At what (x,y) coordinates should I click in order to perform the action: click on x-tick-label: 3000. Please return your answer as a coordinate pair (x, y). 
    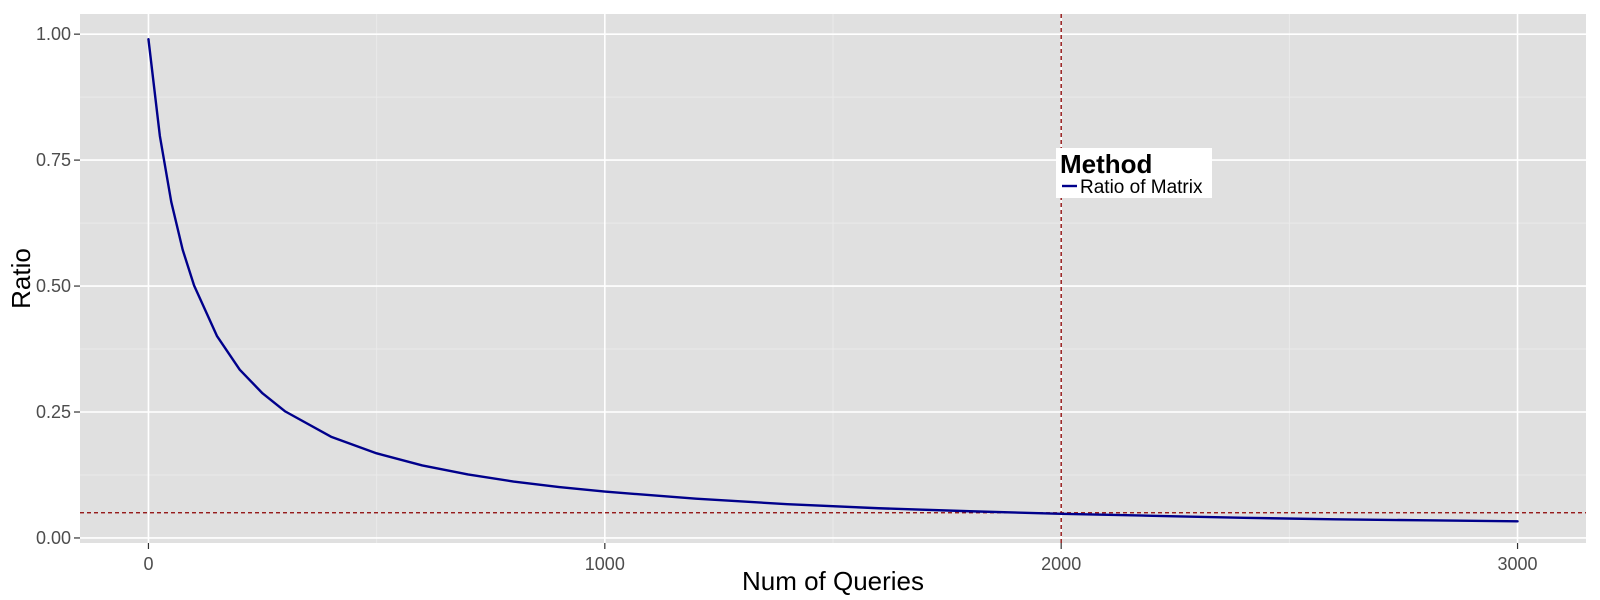
    Looking at the image, I should click on (1518, 564).